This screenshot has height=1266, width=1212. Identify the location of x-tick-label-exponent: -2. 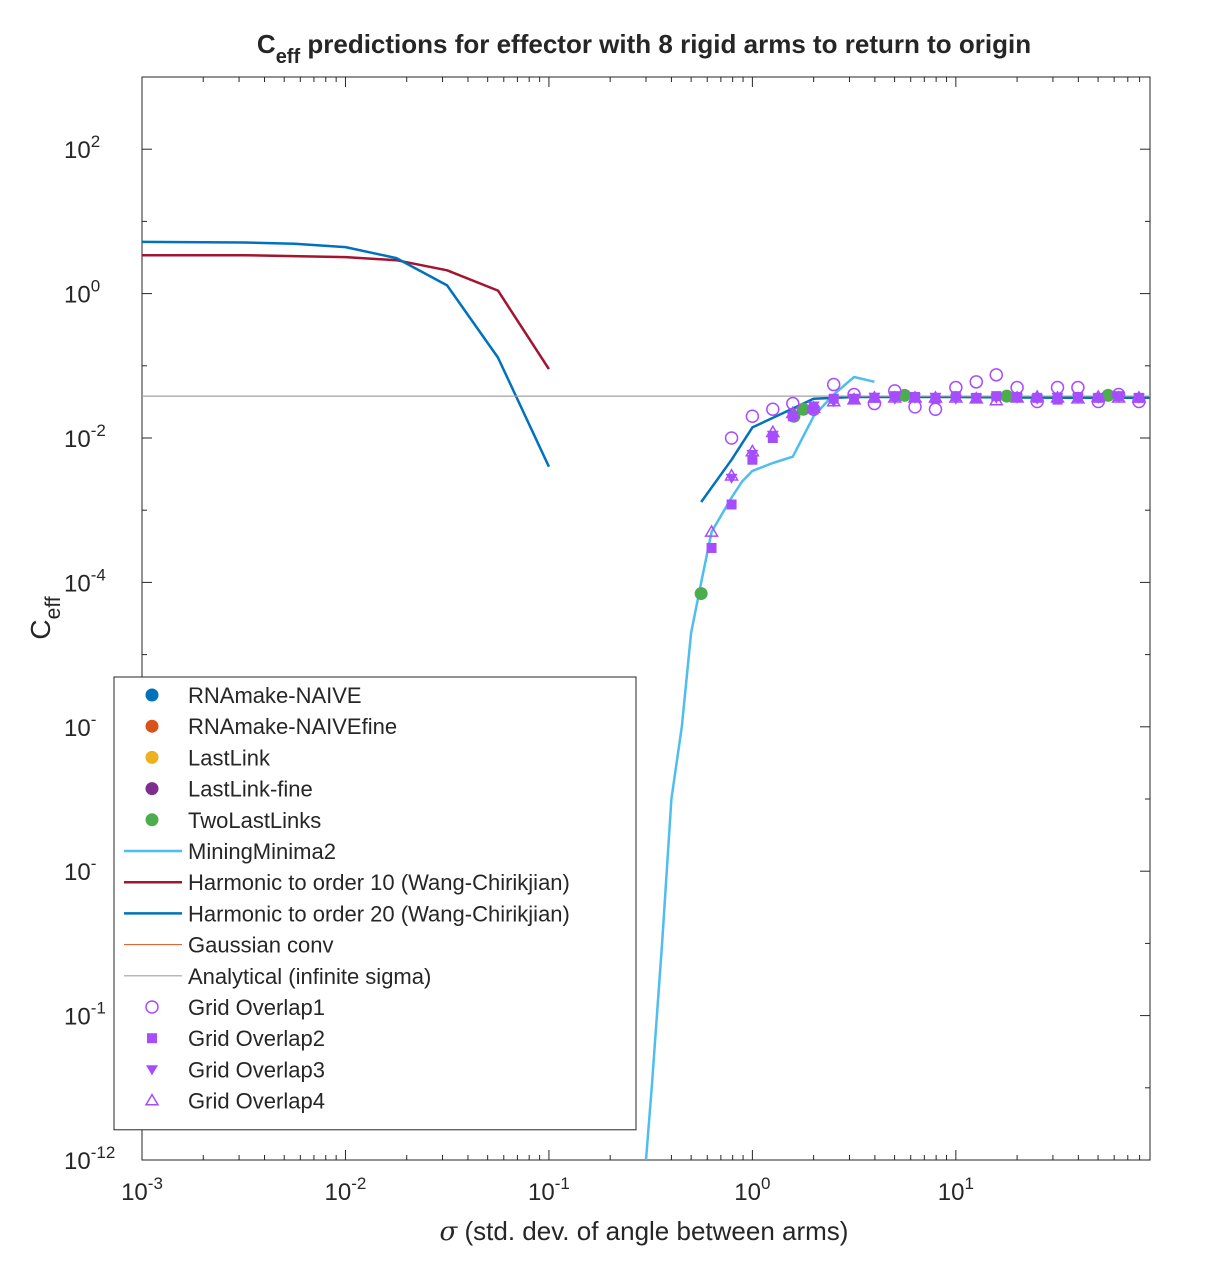
(358, 1183).